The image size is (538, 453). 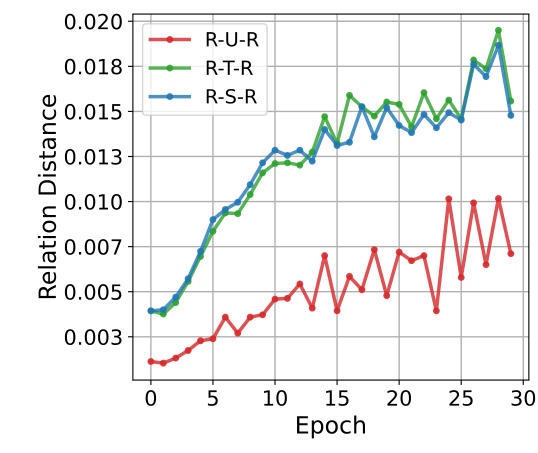 I want to click on y-tick-label: 0.007, so click(x=93, y=247).